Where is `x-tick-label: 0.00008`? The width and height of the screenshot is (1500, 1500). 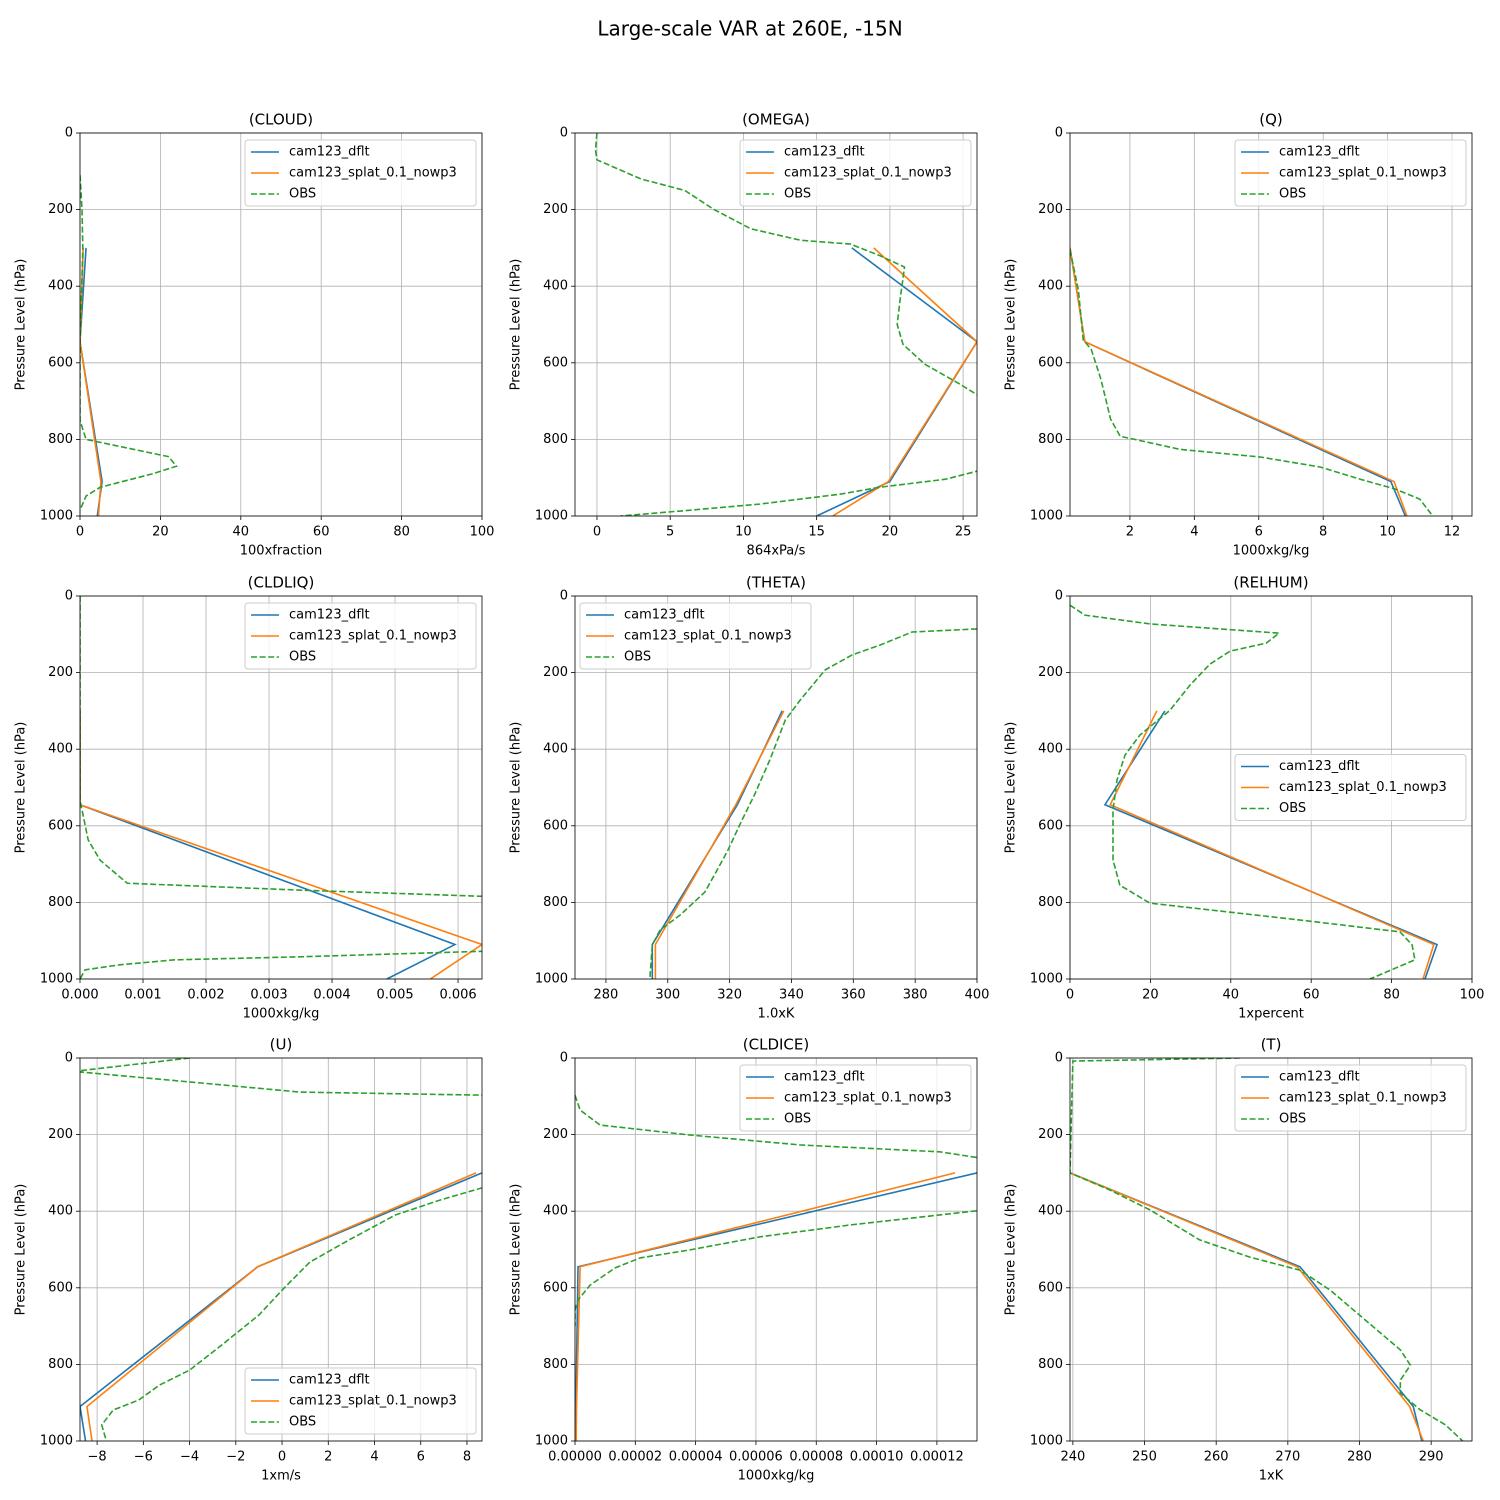 x-tick-label: 0.00008 is located at coordinates (816, 1457).